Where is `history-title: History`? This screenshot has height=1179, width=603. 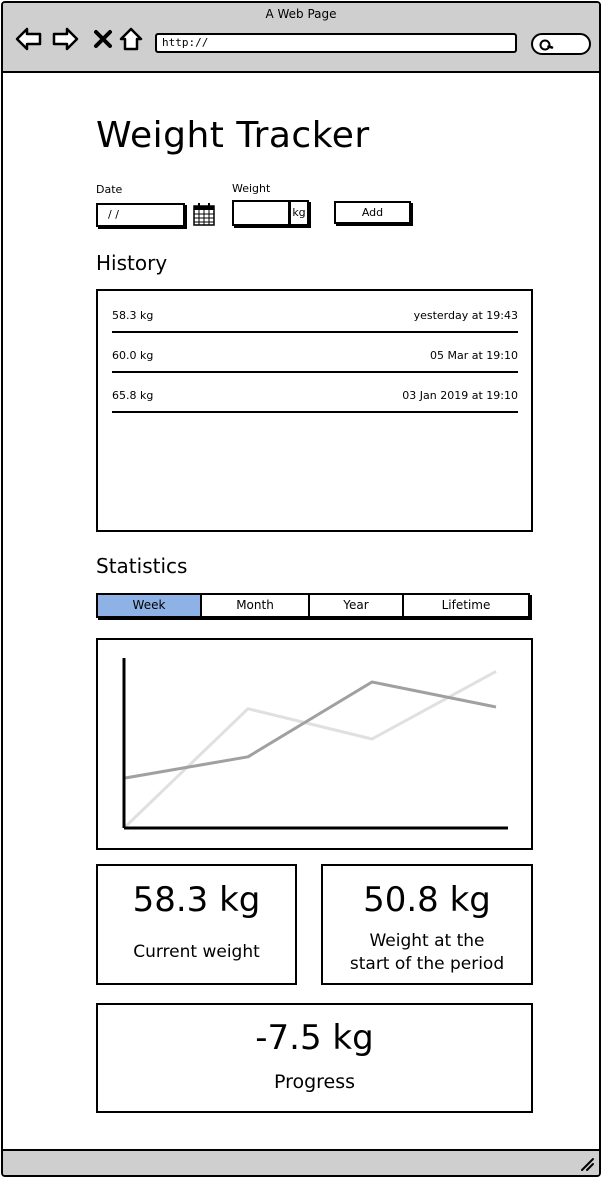 history-title: History is located at coordinates (132, 263).